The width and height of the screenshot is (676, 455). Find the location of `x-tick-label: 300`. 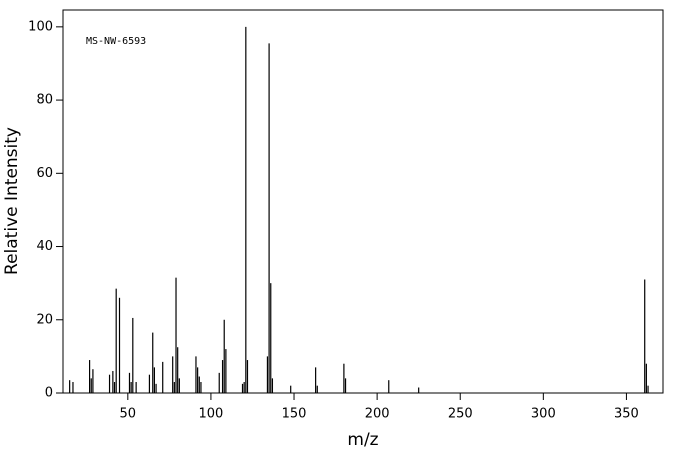

x-tick-label: 300 is located at coordinates (543, 414).